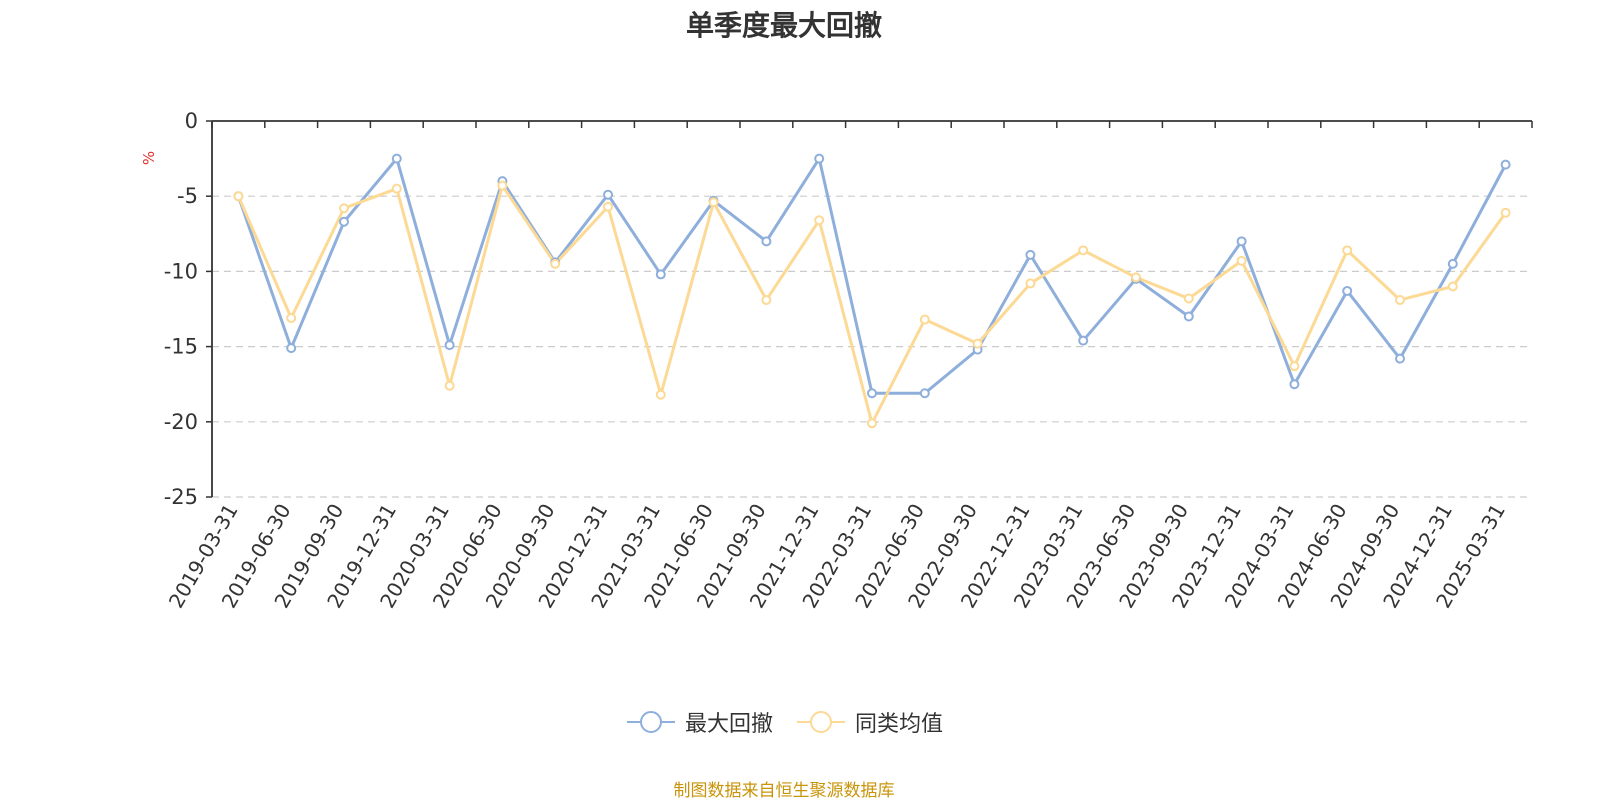 The width and height of the screenshot is (1600, 801). Describe the element at coordinates (149, 158) in the screenshot. I see `y-axis-unit-label: %` at that location.